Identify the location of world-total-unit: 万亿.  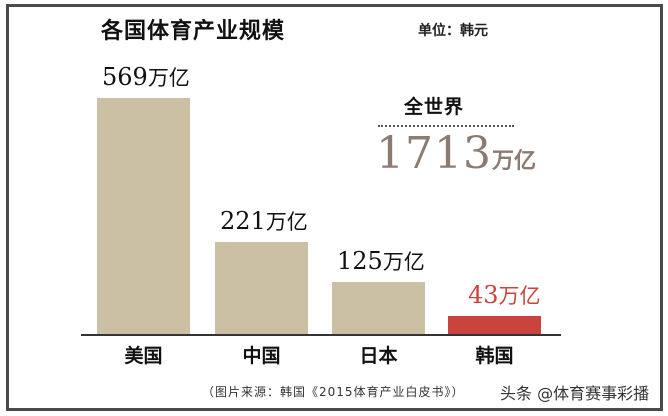
(513, 161).